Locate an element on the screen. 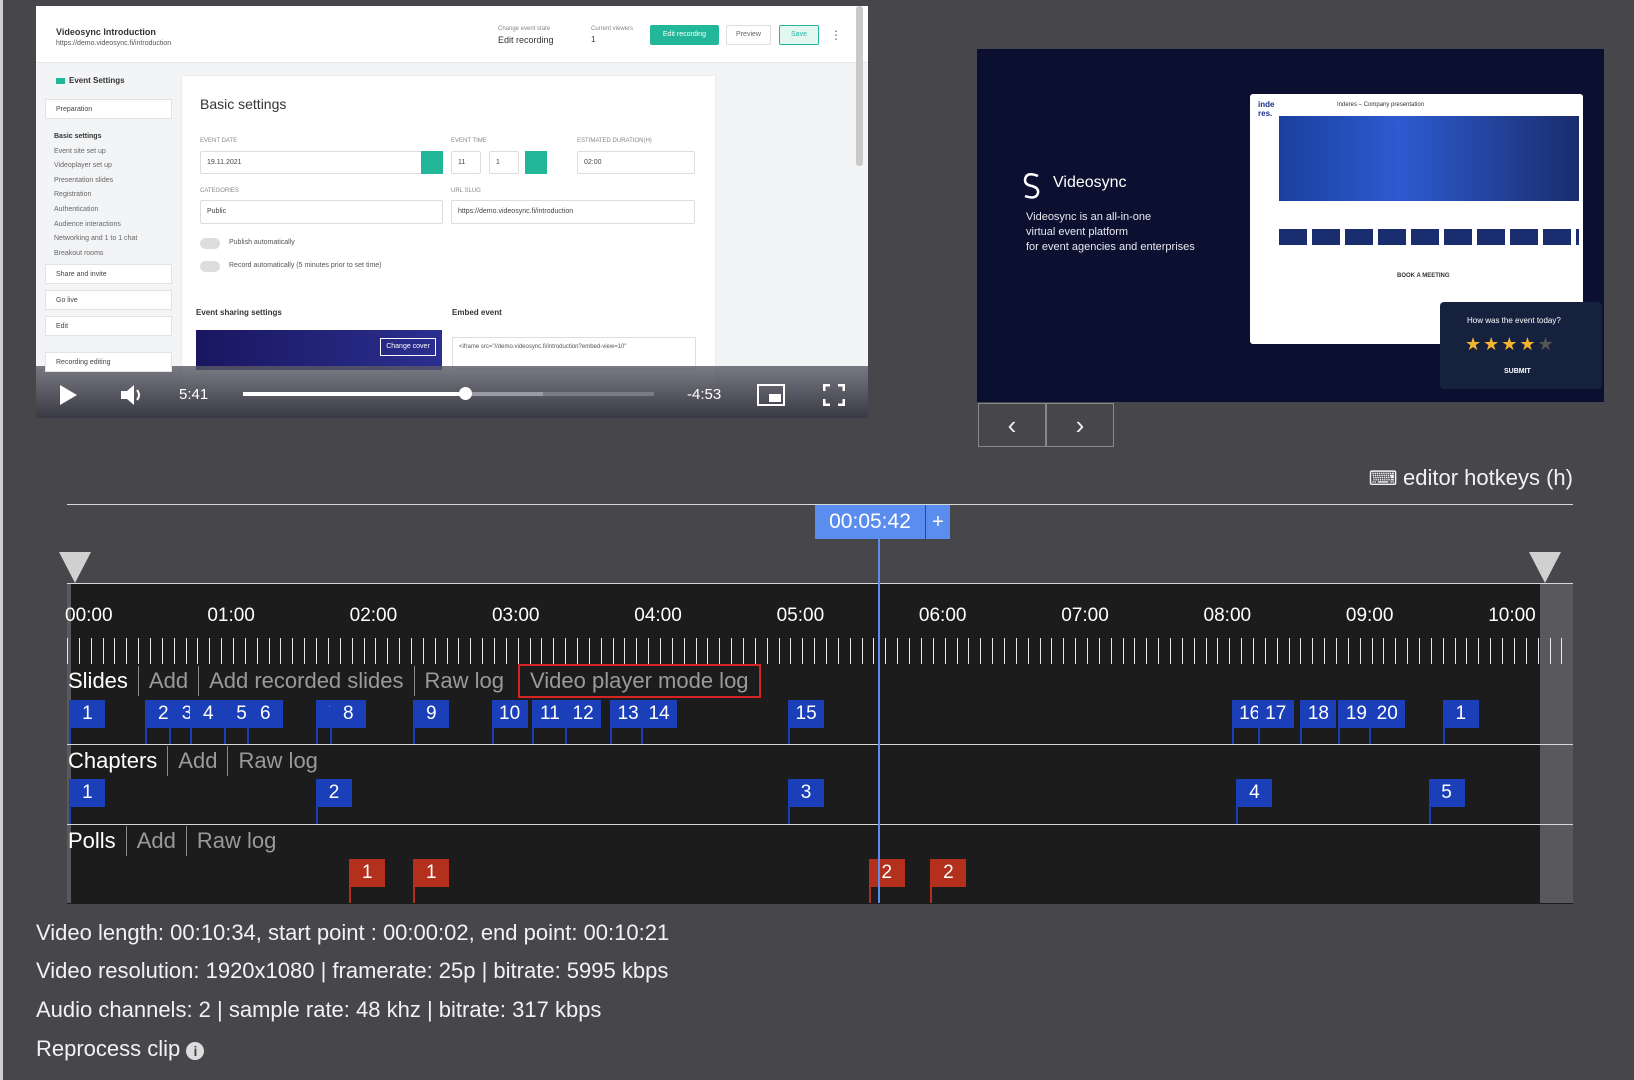 Image resolution: width=1634 pixels, height=1080 pixels. sidebar-group: Preparation is located at coordinates (108, 109).